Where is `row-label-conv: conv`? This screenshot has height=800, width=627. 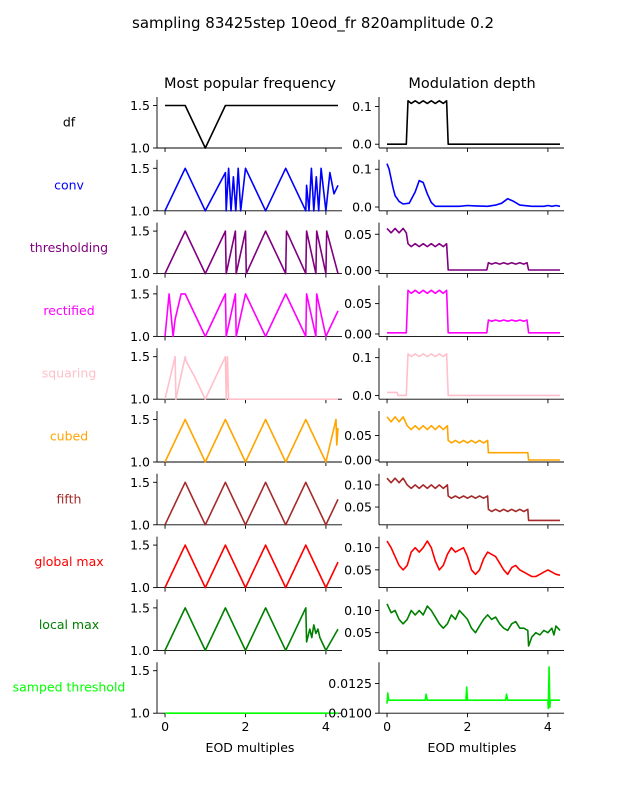 row-label-conv: conv is located at coordinates (69, 184).